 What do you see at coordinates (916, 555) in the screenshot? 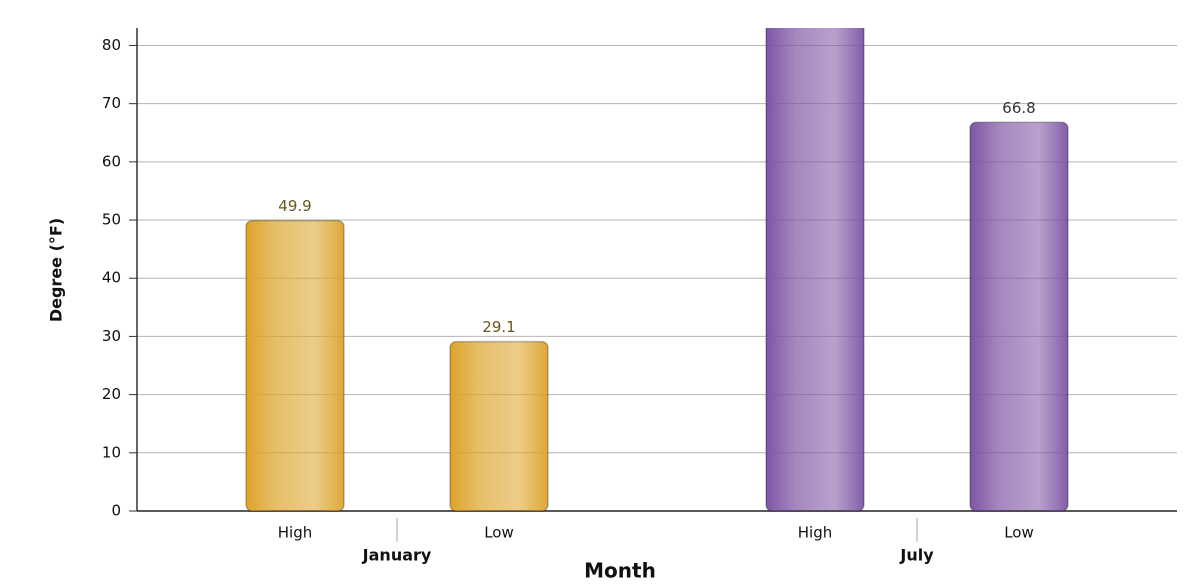
I see `group-label: July` at bounding box center [916, 555].